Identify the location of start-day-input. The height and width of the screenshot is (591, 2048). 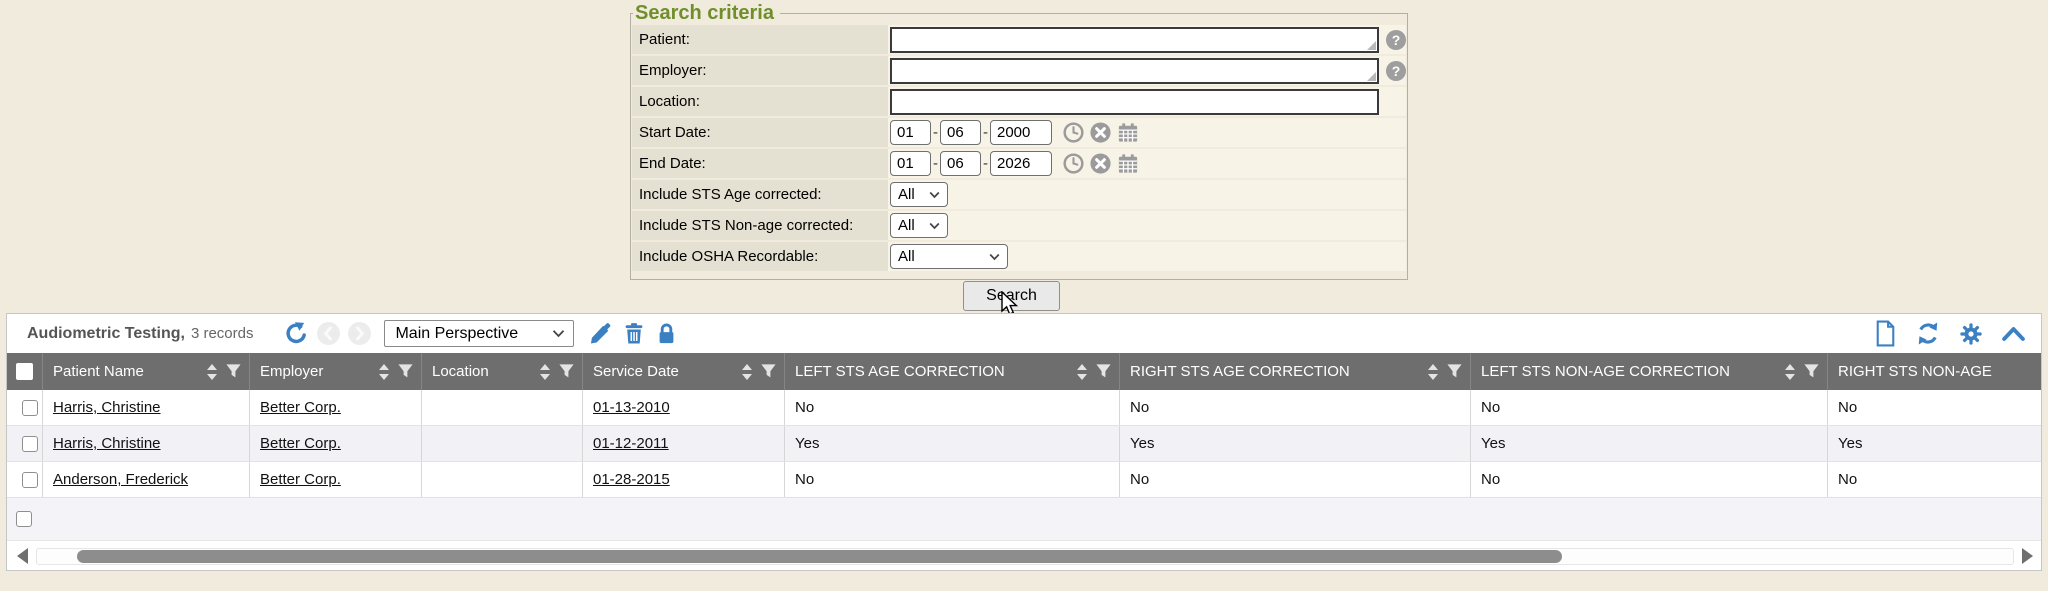
(960, 132).